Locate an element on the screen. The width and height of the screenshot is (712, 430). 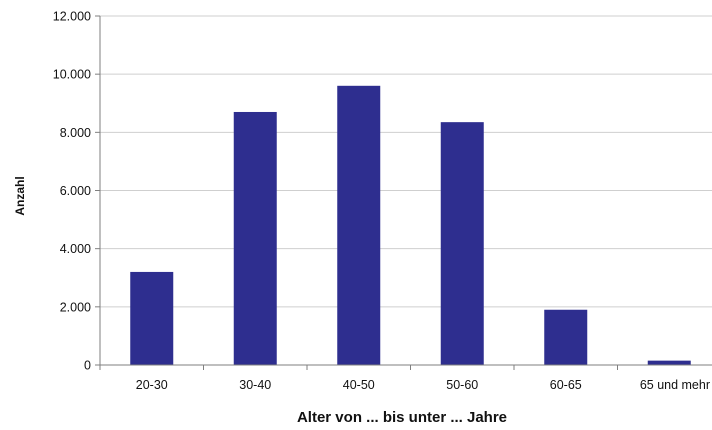
y-tick-label: 10.000 is located at coordinates (72, 75).